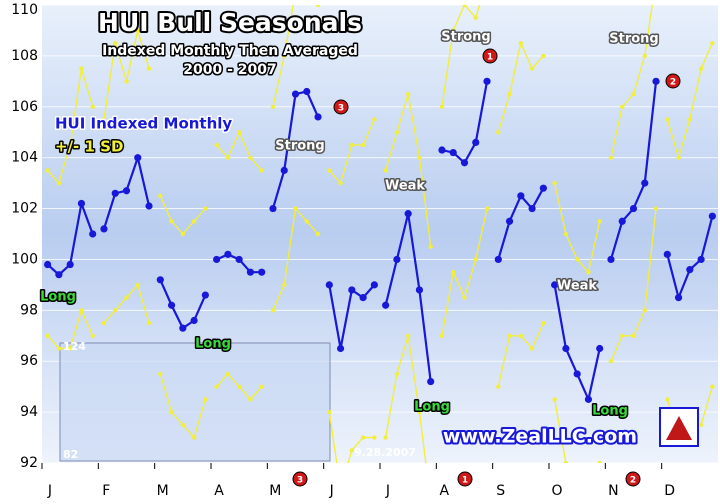  Describe the element at coordinates (29, 412) in the screenshot. I see `y-tick-label: 94` at that location.